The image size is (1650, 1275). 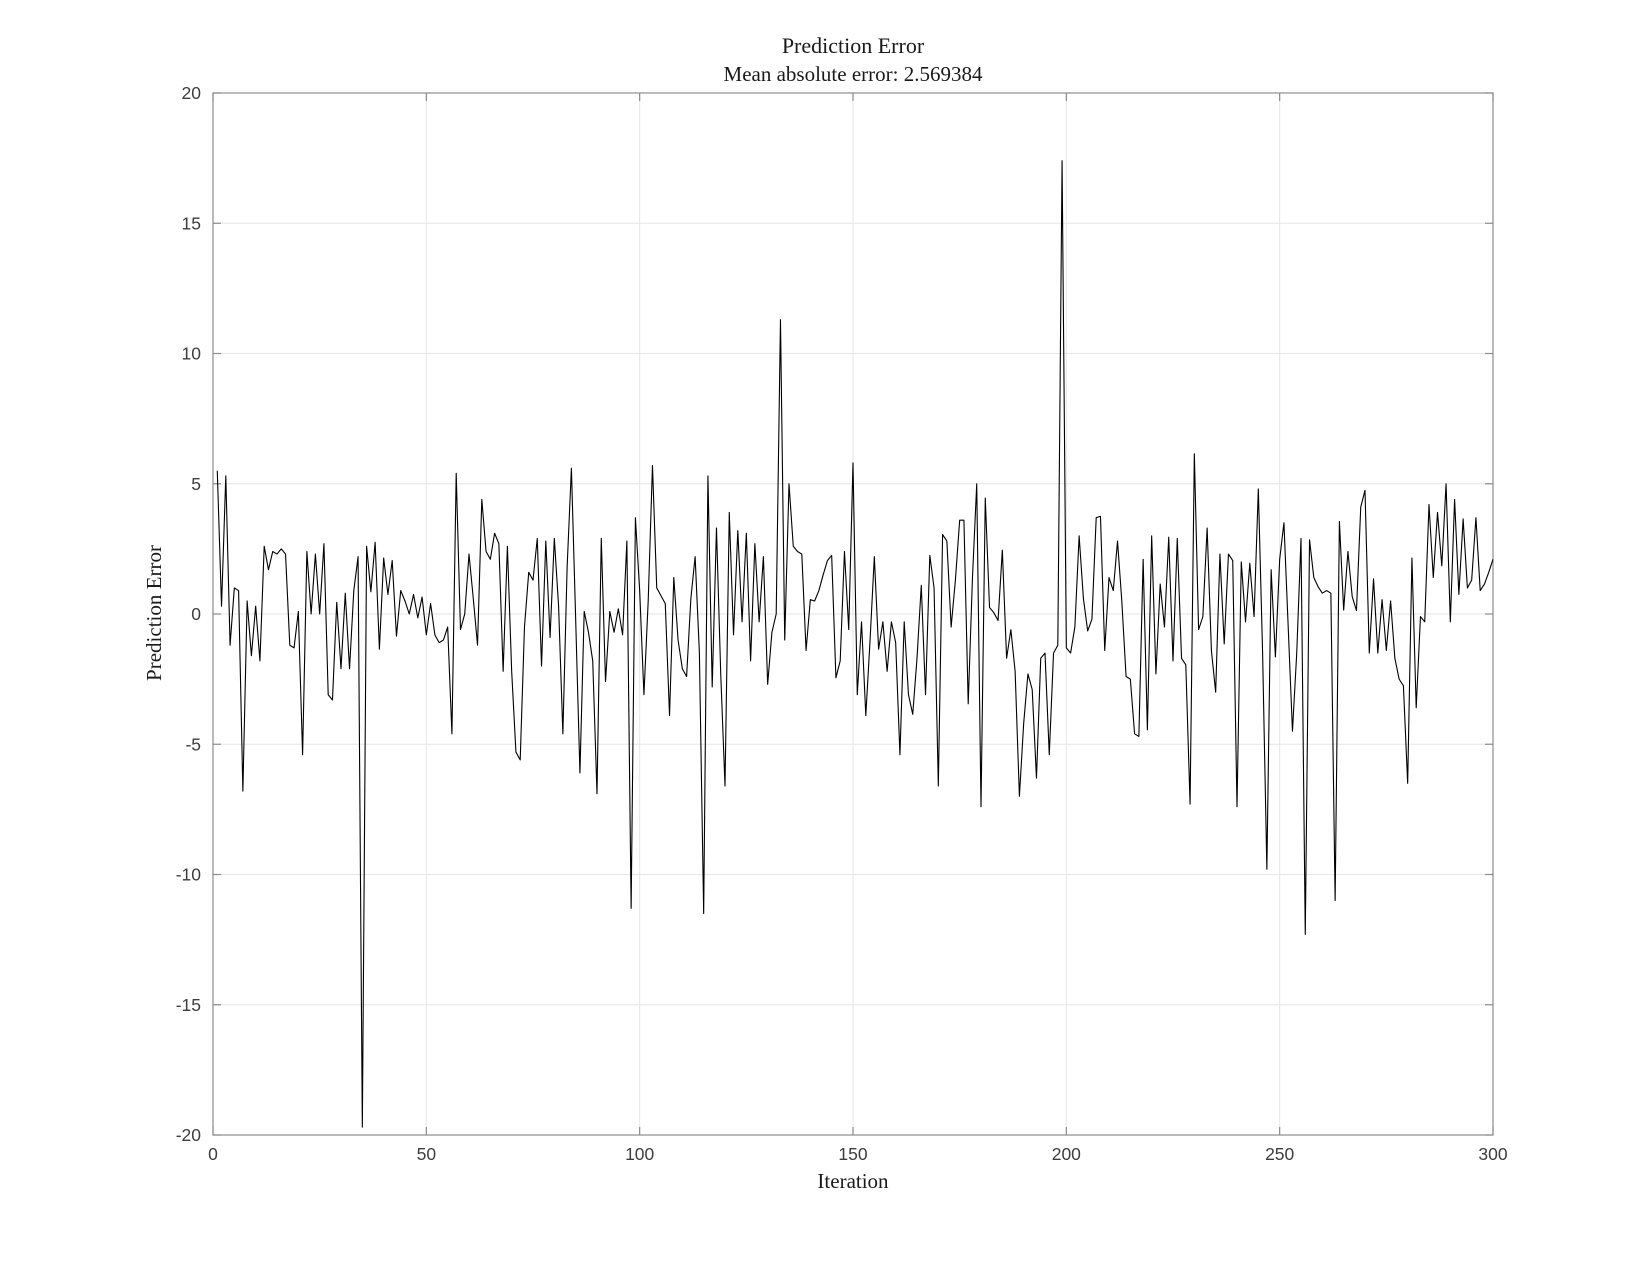 What do you see at coordinates (1066, 1154) in the screenshot?
I see `x-tick-label: 200` at bounding box center [1066, 1154].